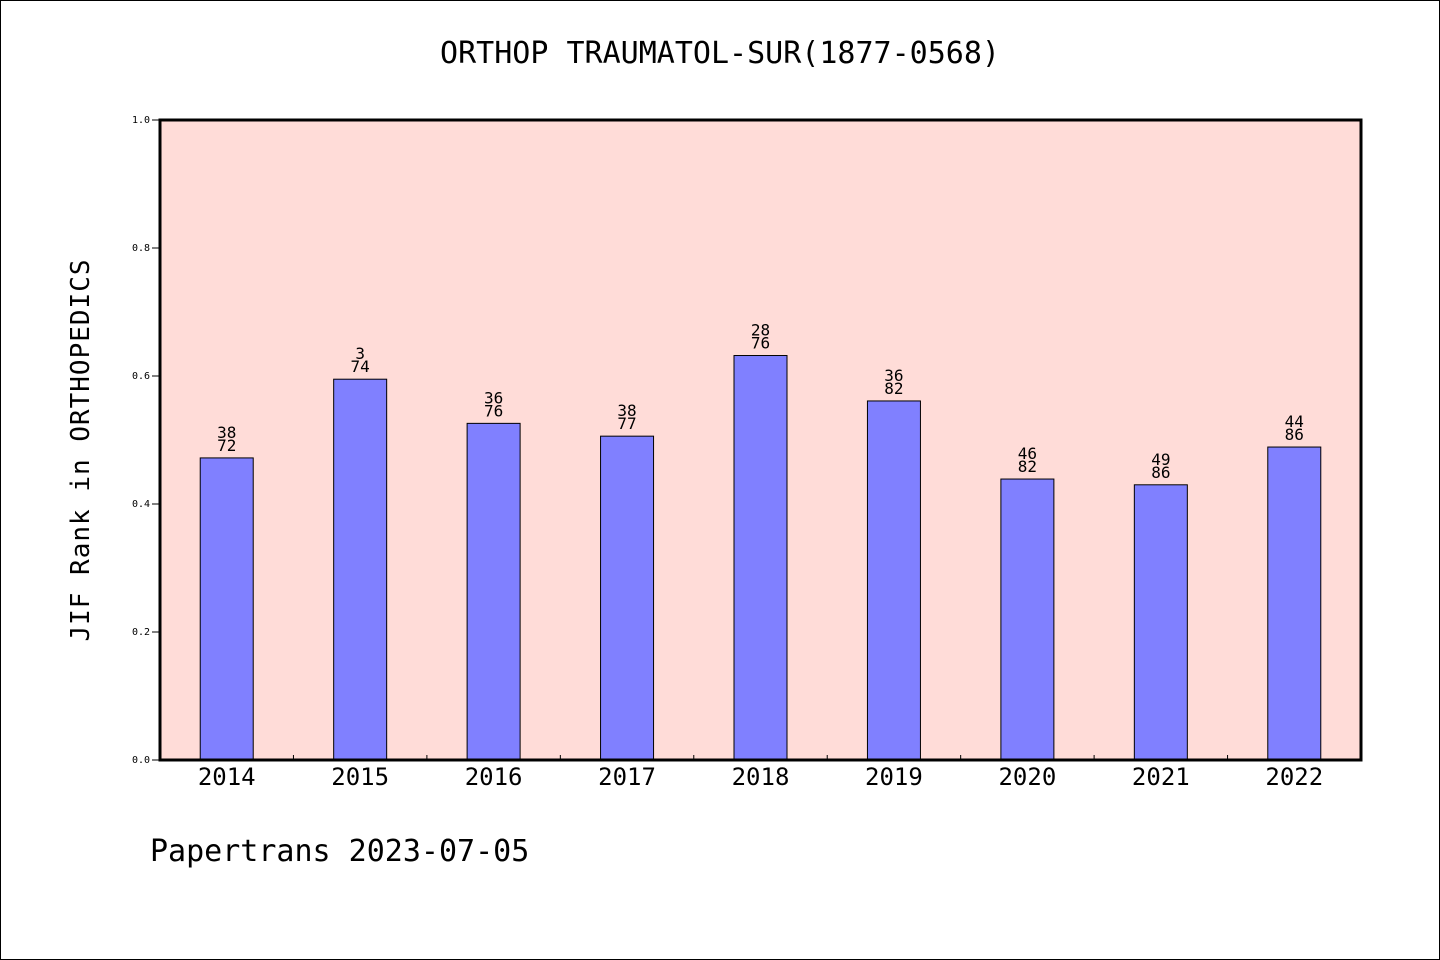 The height and width of the screenshot is (960, 1440). What do you see at coordinates (1027, 466) in the screenshot?
I see `bar-label-bottom-2020: 82` at bounding box center [1027, 466].